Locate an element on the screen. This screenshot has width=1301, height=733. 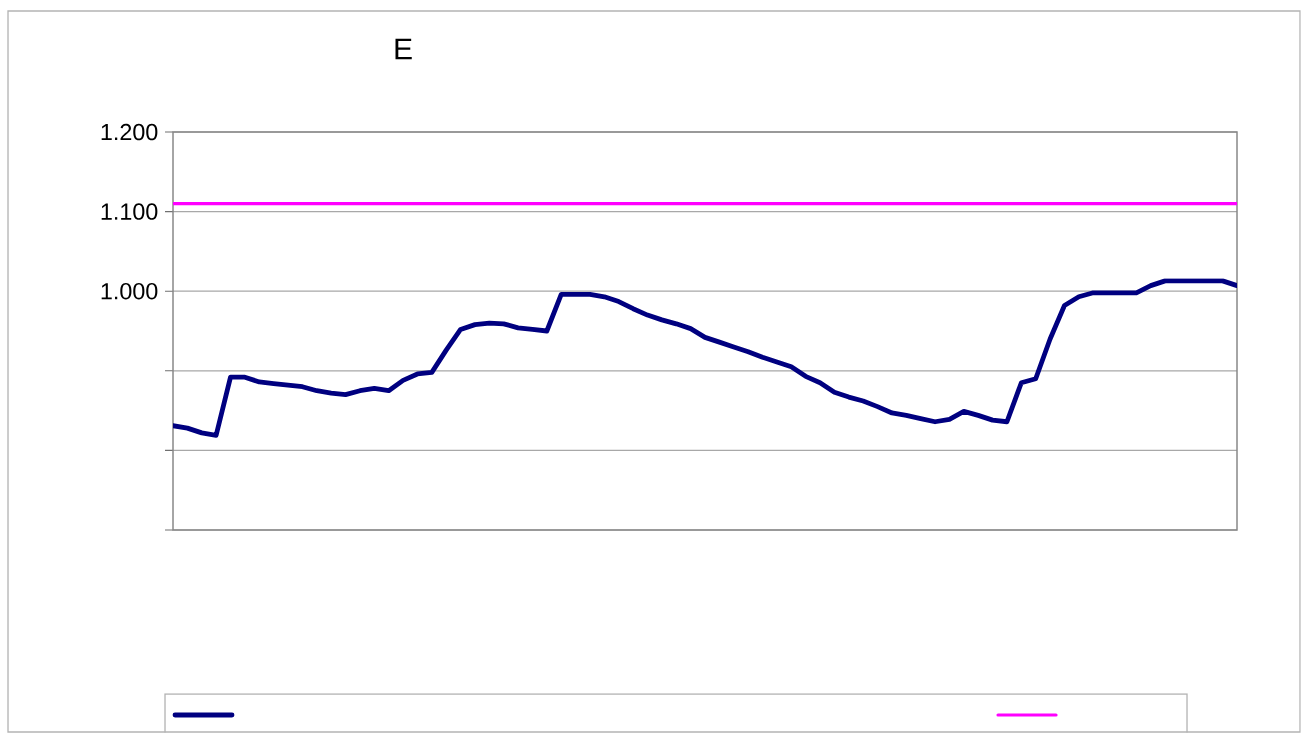
y-tick-label: 1.000 is located at coordinates (129, 291).